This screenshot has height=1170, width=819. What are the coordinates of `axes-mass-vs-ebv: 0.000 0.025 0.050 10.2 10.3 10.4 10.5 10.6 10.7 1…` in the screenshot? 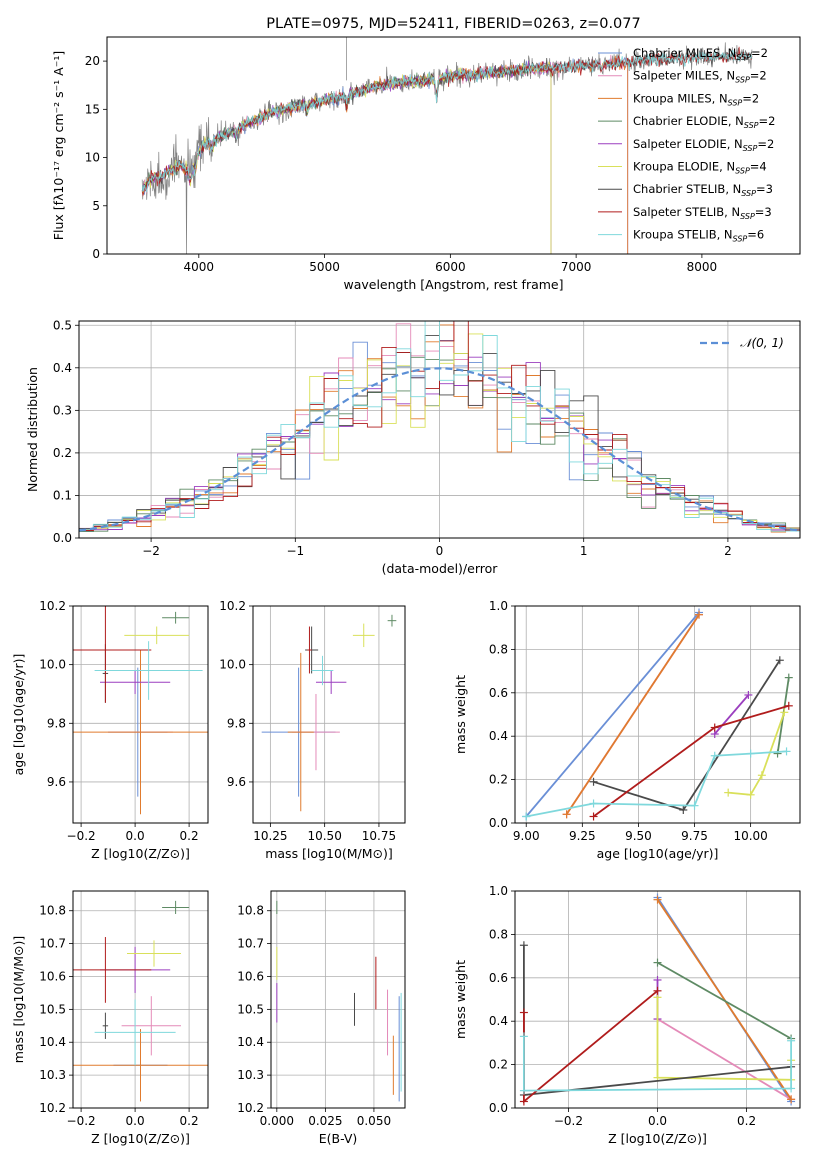 It's located at (321, 1018).